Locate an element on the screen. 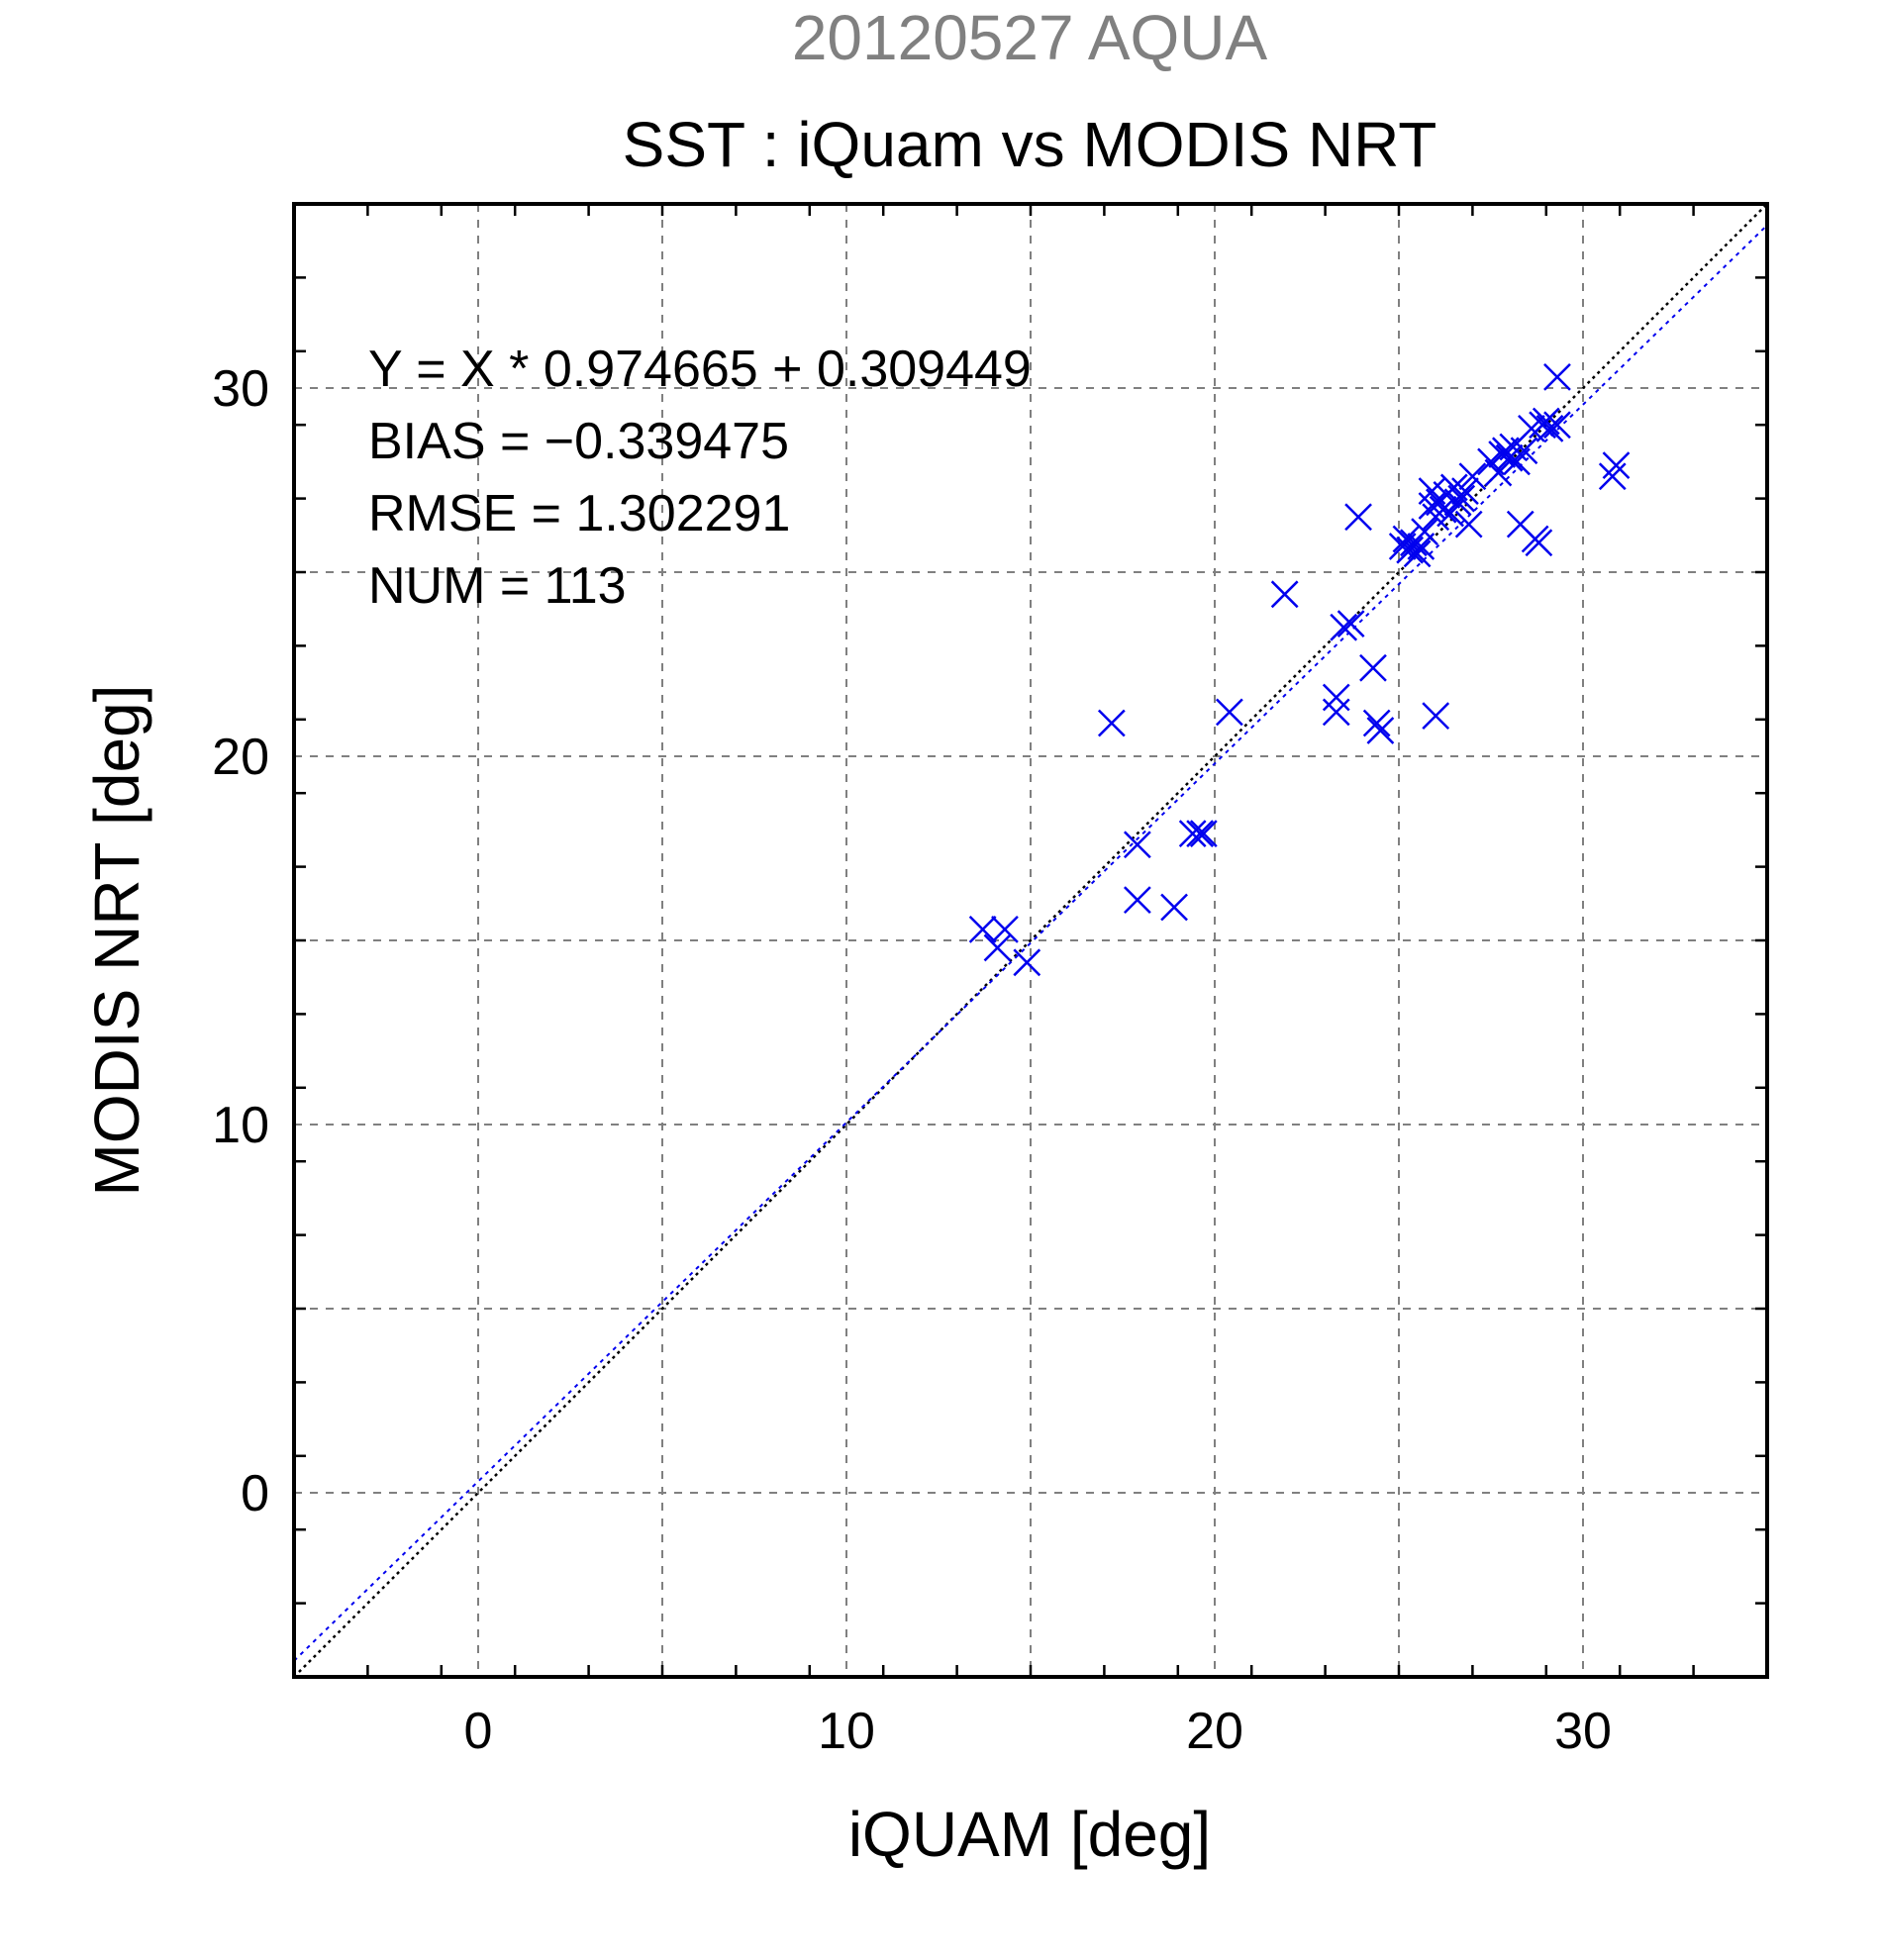 This screenshot has height=1960, width=1881. x-tick-label: 30 is located at coordinates (1583, 1731).